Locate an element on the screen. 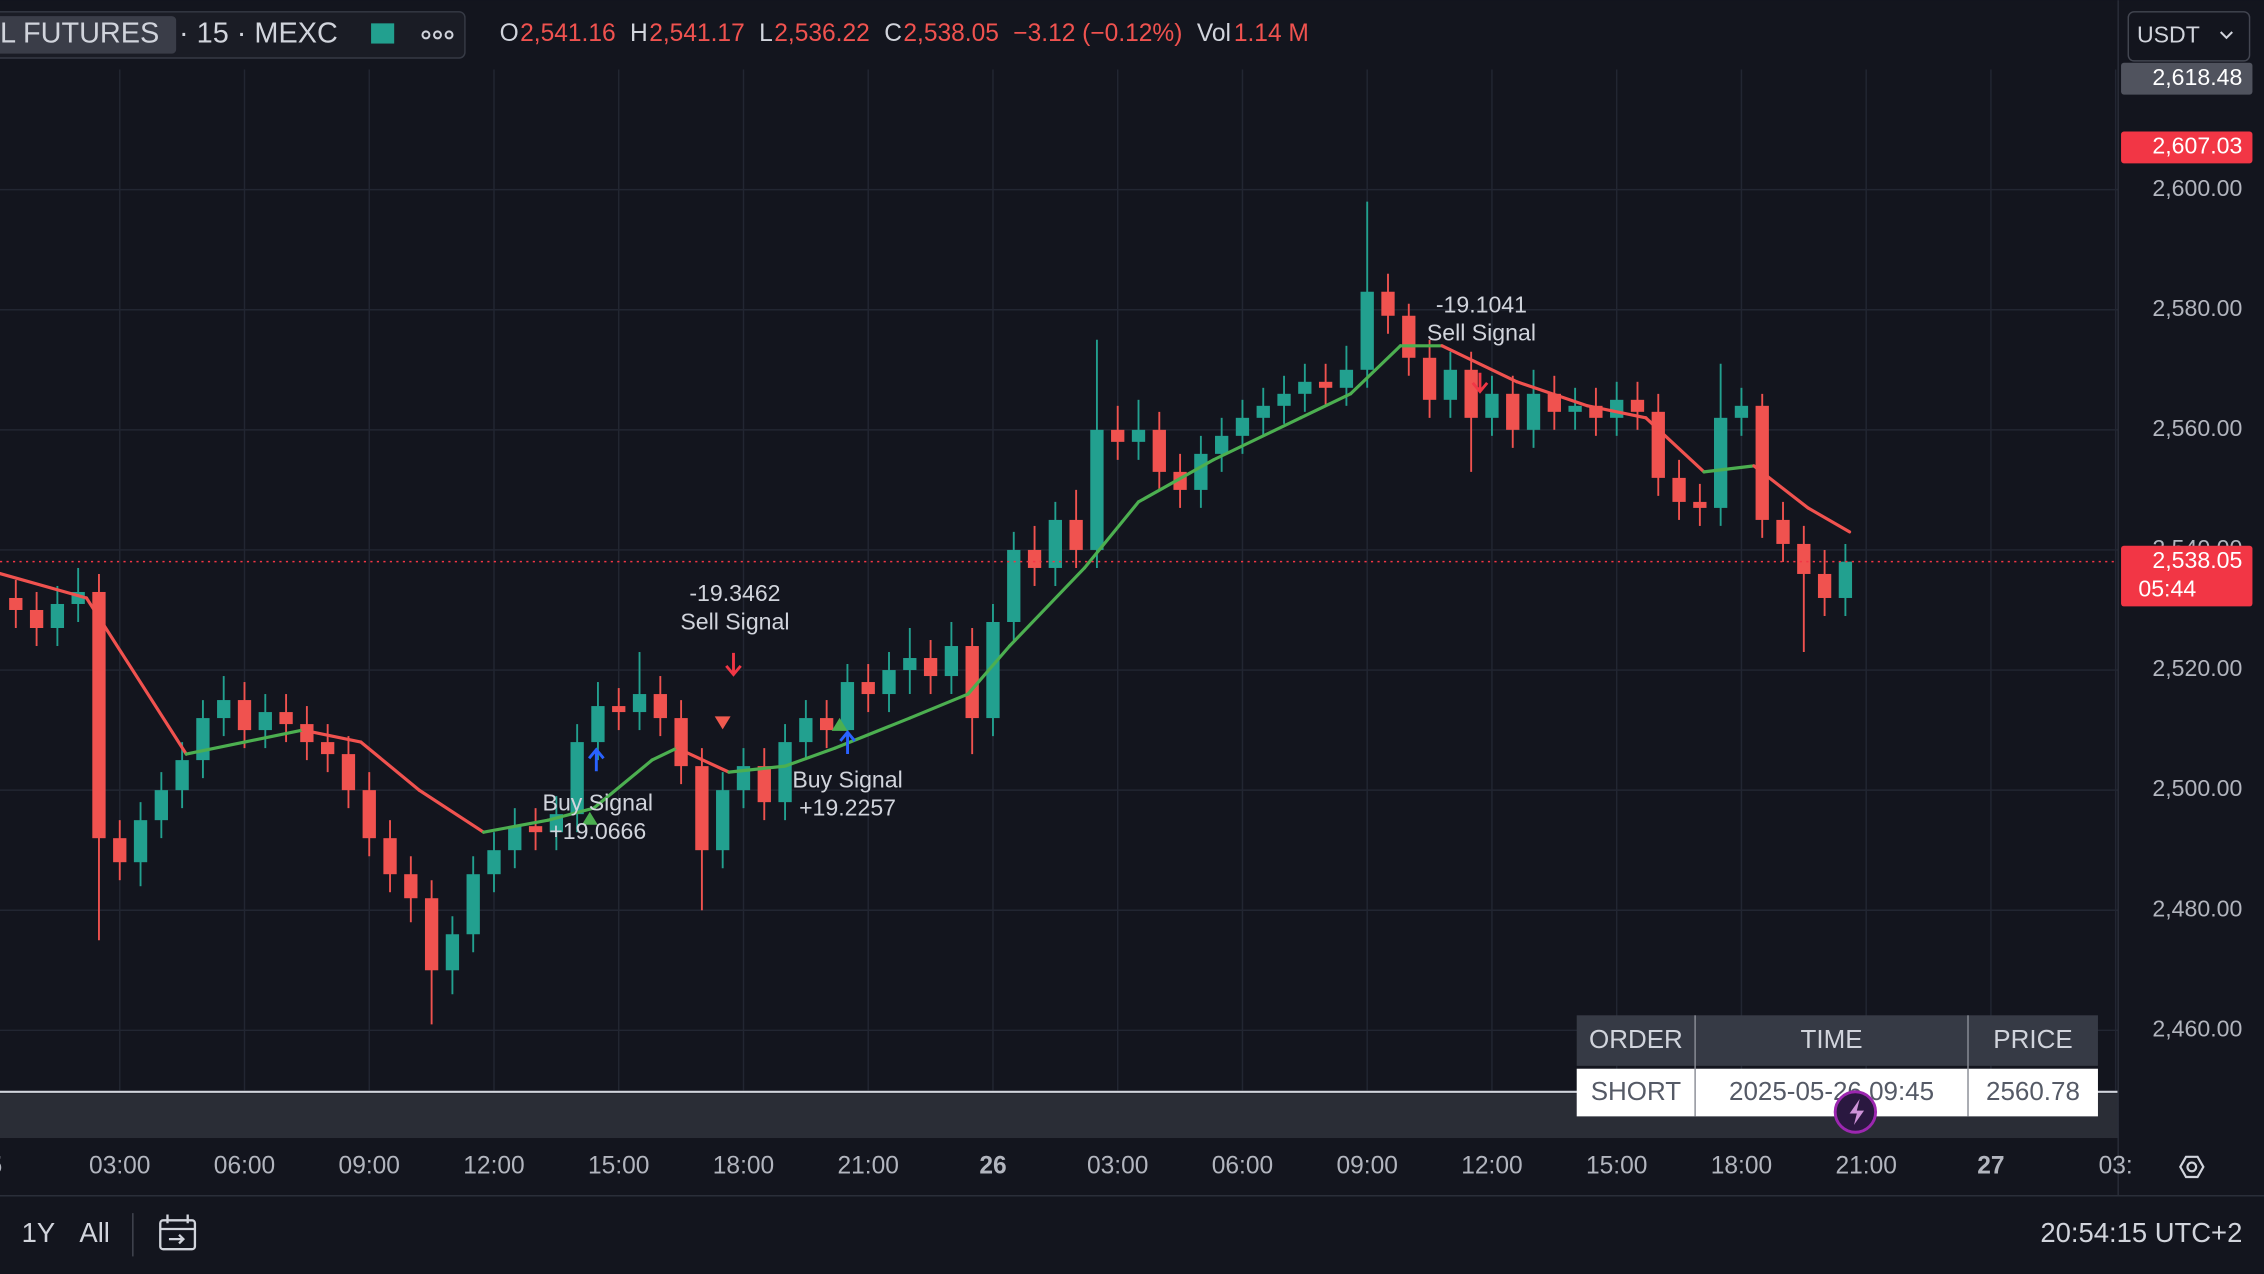 The width and height of the screenshot is (2264, 1274). volume-value: 1.14 M is located at coordinates (1271, 33).